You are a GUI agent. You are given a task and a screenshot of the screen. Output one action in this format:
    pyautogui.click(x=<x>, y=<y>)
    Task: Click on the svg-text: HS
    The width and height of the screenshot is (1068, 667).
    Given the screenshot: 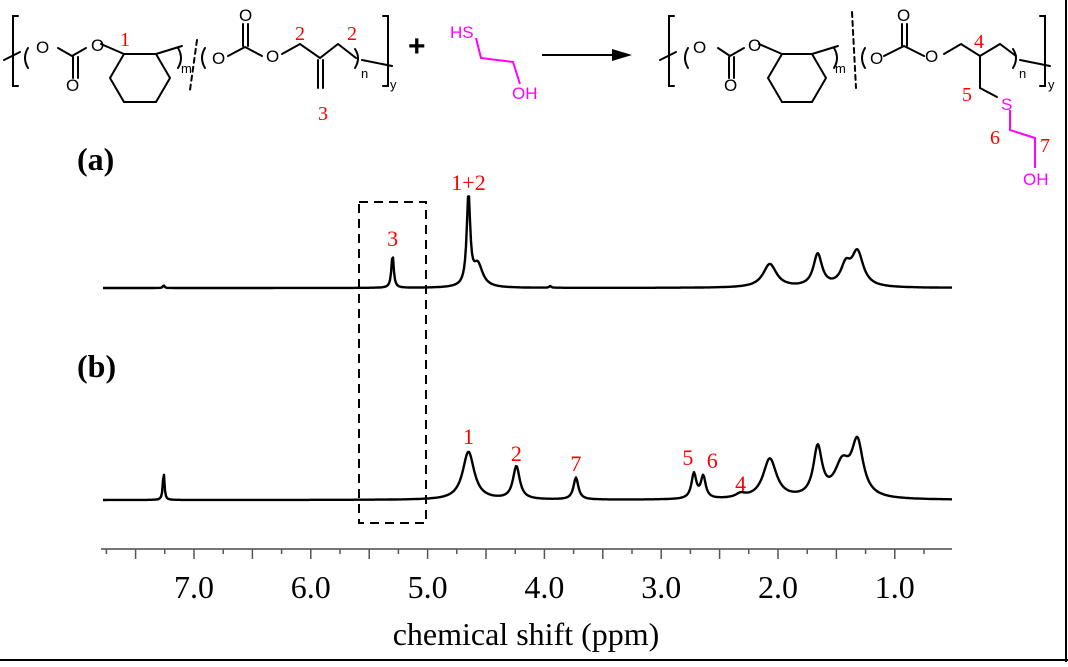 What is the action you would take?
    pyautogui.click(x=462, y=32)
    